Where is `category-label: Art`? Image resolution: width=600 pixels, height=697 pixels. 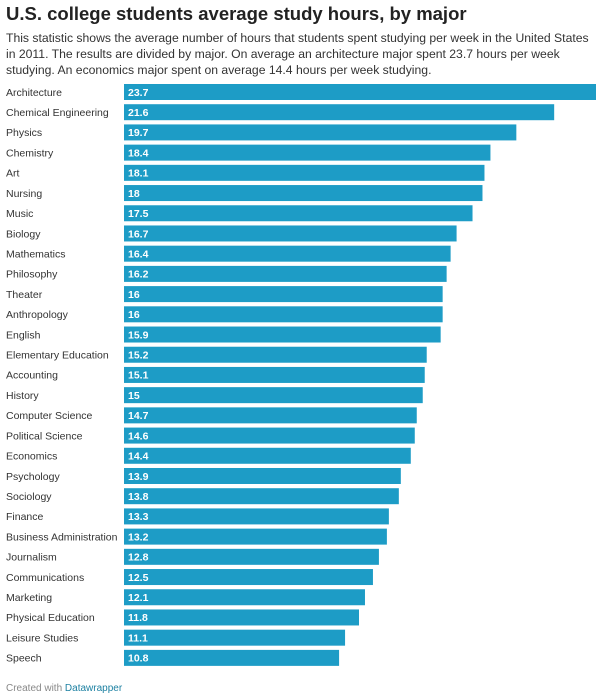 category-label: Art is located at coordinates (13, 174).